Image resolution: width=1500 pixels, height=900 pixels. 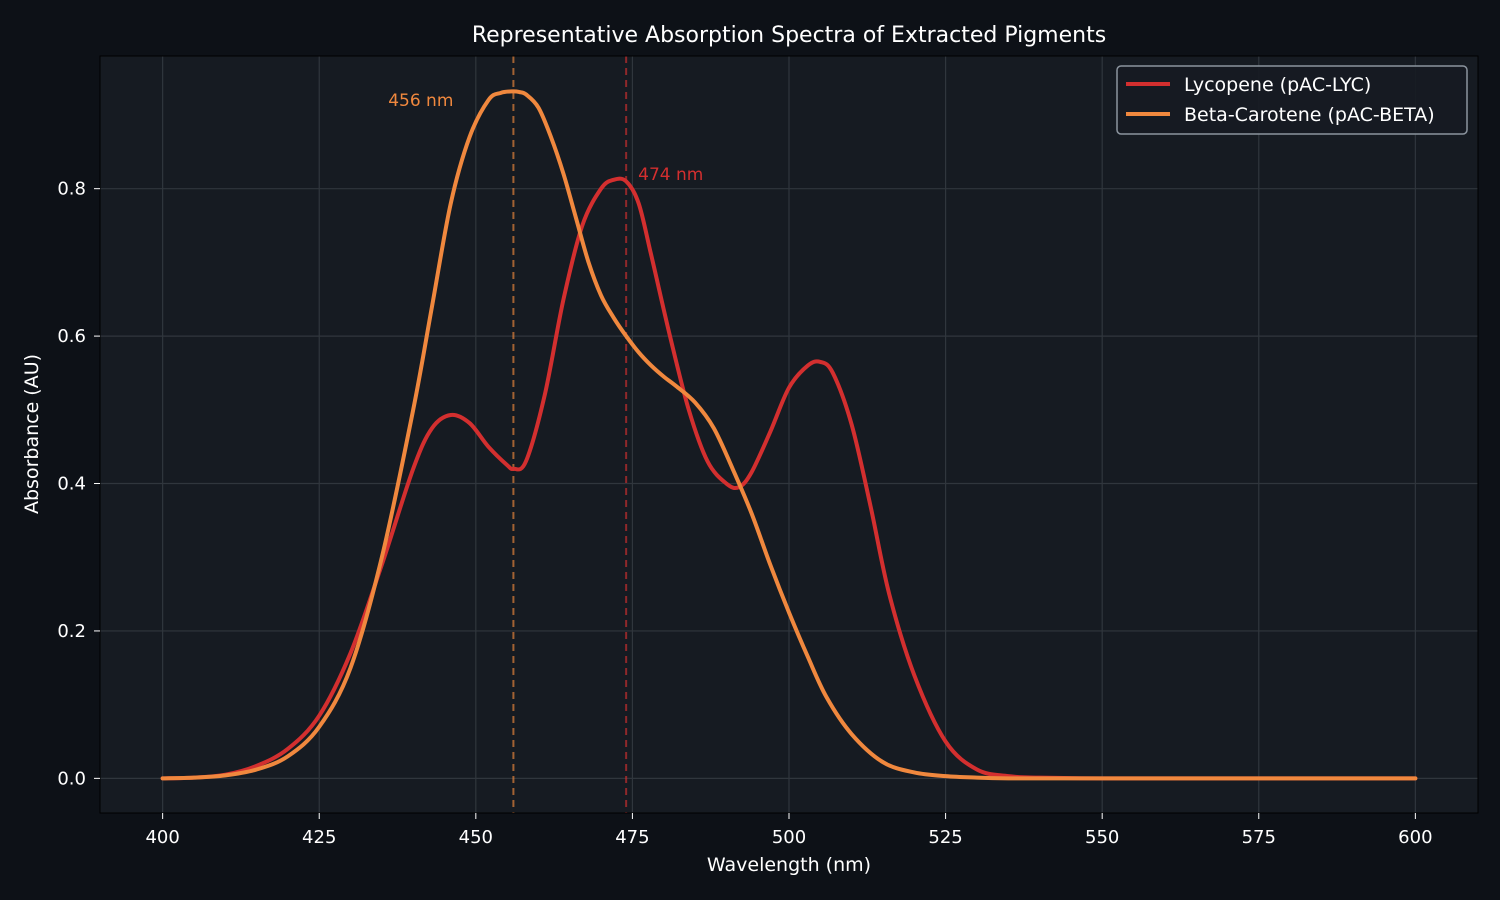 What do you see at coordinates (71, 484) in the screenshot?
I see `y-tick-label: 0.4` at bounding box center [71, 484].